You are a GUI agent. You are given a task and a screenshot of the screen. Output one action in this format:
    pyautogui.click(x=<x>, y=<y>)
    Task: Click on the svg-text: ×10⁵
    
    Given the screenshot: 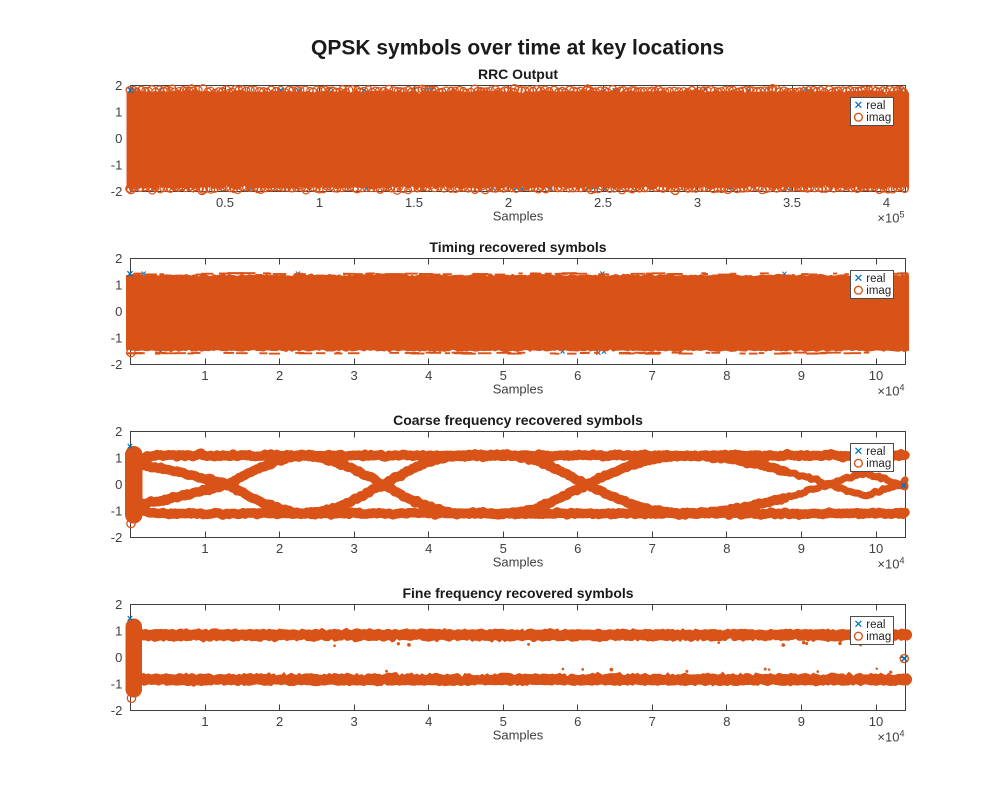 What is the action you would take?
    pyautogui.click(x=890, y=218)
    